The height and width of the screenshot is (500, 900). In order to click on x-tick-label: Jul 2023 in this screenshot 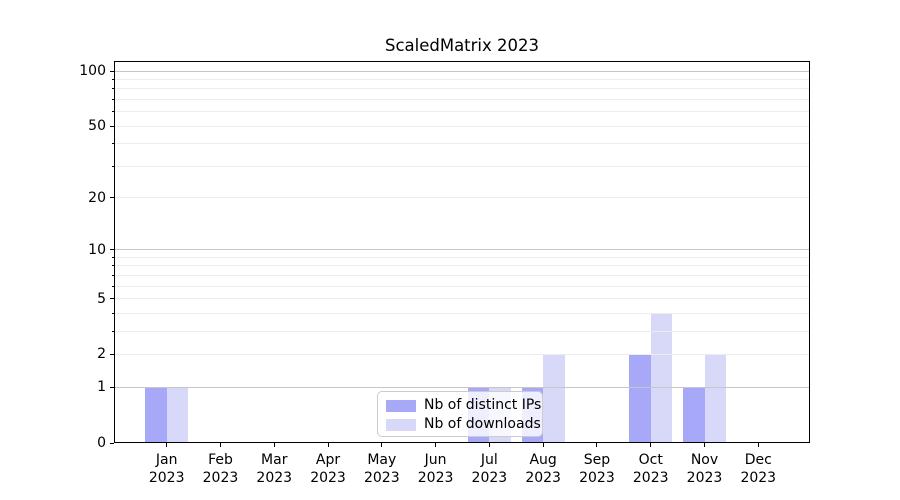, I will do `click(489, 469)`.